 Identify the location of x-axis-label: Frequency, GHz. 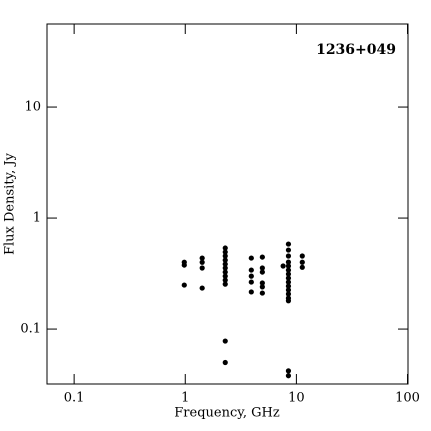
(227, 413).